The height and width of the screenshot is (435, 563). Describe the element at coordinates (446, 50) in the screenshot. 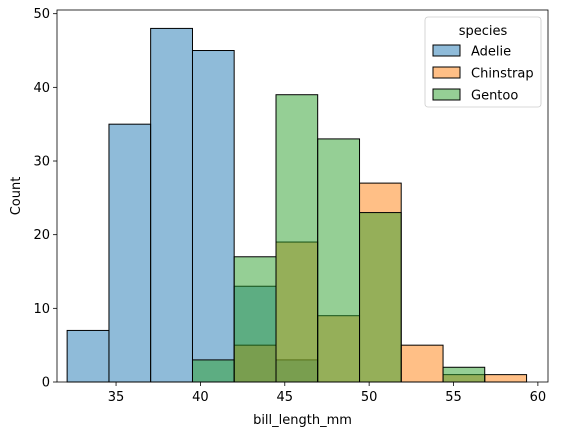

I see `legend-swatch-adelie` at that location.